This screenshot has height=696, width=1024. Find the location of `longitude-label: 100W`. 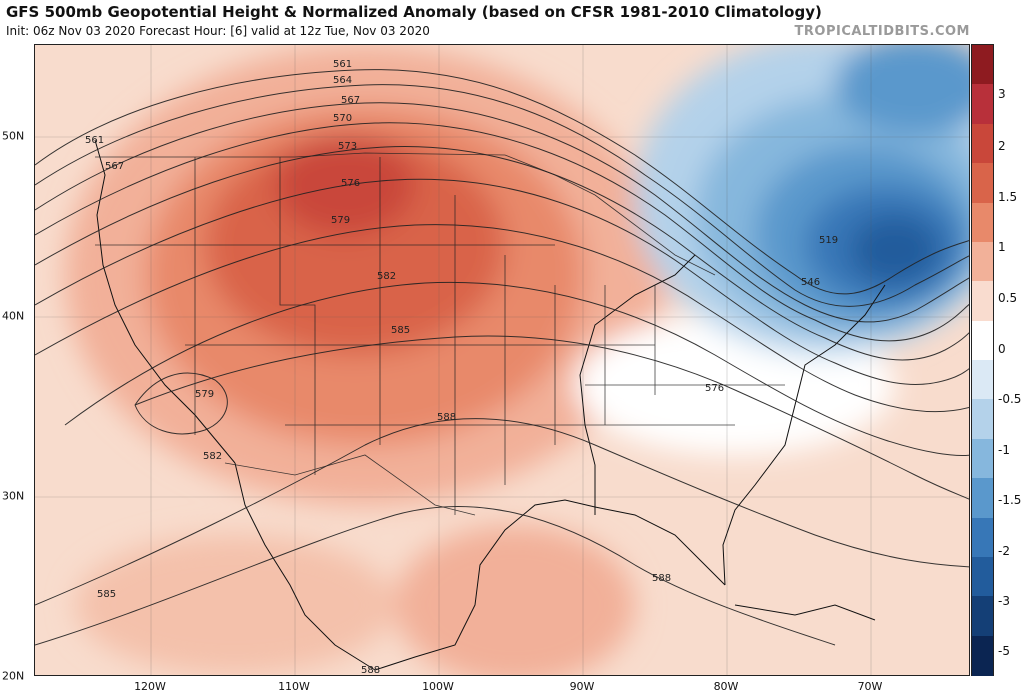

longitude-label: 100W is located at coordinates (438, 686).